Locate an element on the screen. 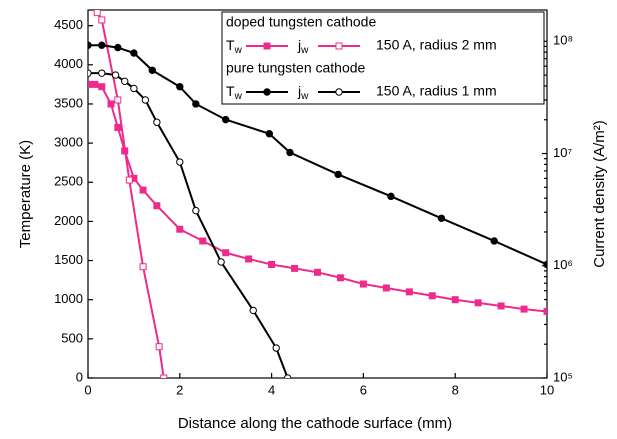 The width and height of the screenshot is (617, 439). legend-group-title: pure tungsten cathode is located at coordinates (296, 68).